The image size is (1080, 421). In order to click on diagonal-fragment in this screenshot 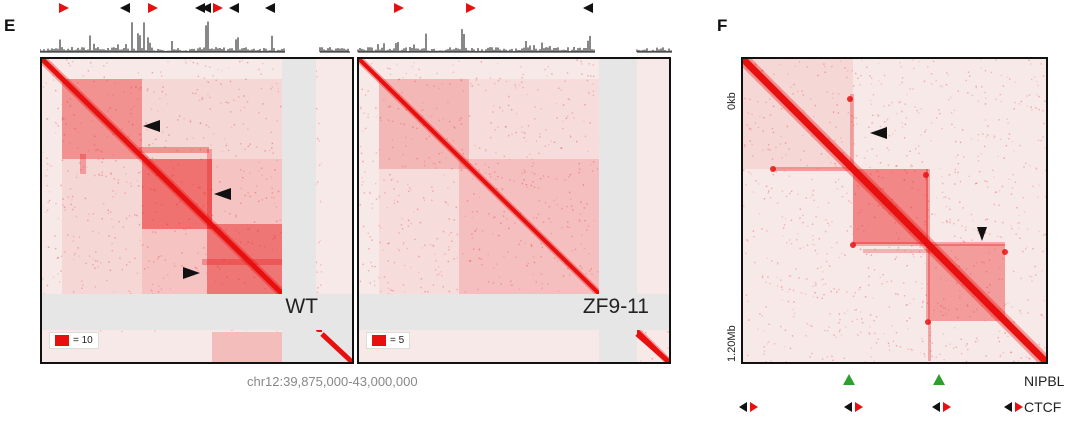, I will do `click(652, 347)`.